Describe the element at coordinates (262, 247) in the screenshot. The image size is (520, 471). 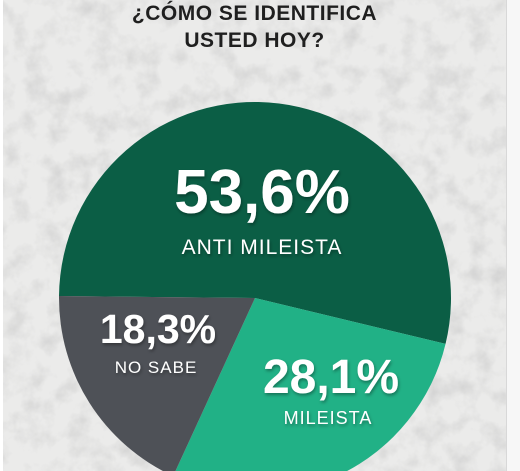
I see `slice-label-anti-mileista: ANTI MILEISTA` at that location.